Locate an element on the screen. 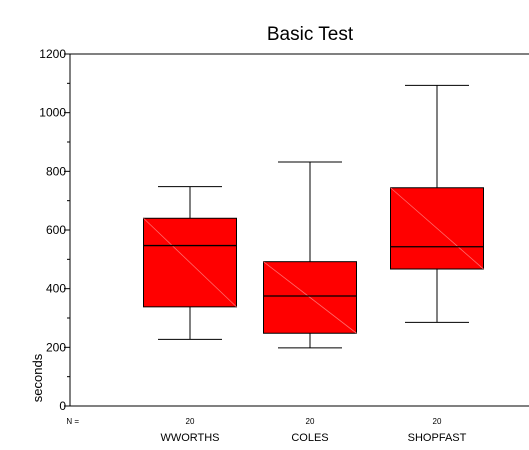  n-prefix-label: N = is located at coordinates (72, 421).